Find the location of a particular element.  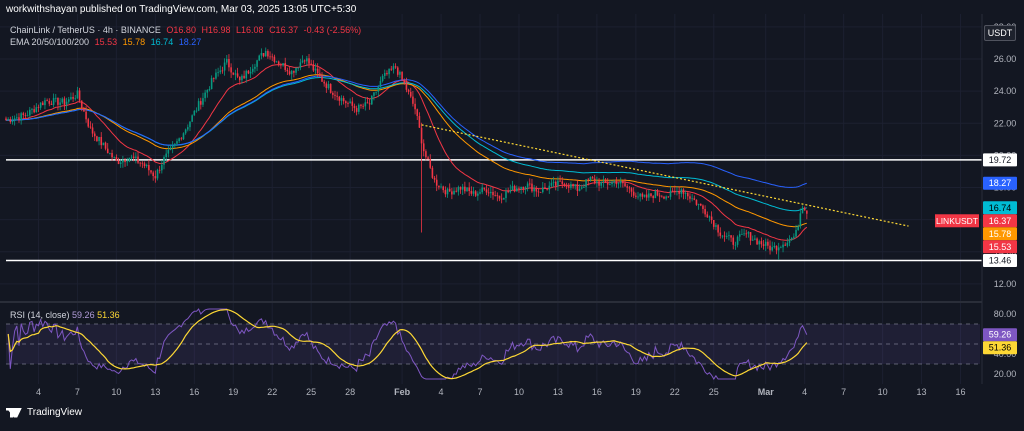

time-tick-label: 4 is located at coordinates (441, 392).